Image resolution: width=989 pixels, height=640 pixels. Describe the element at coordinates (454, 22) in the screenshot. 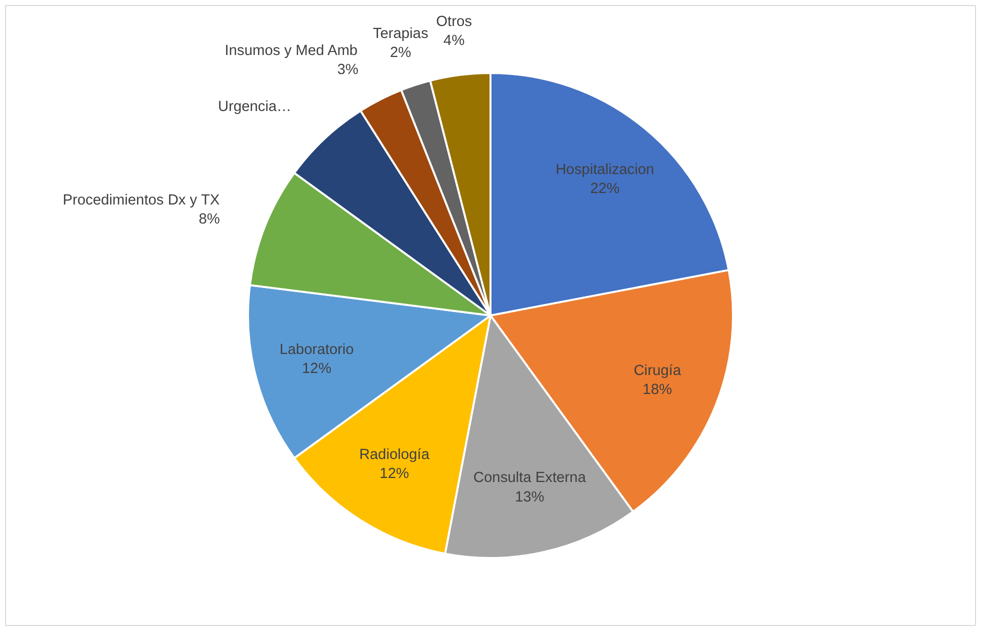

I see `slice-label: Otros` at that location.